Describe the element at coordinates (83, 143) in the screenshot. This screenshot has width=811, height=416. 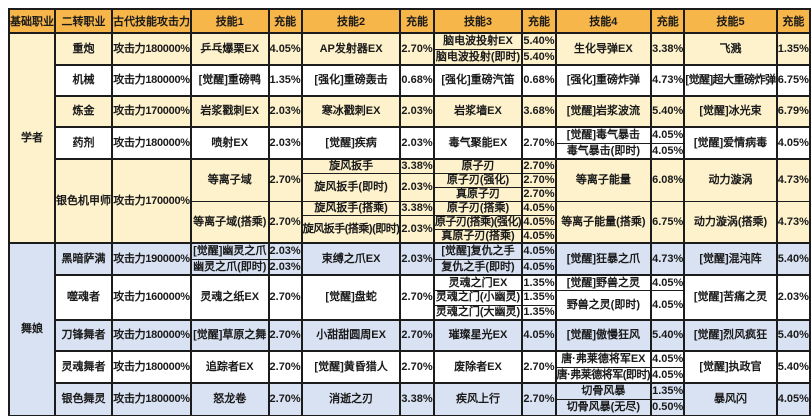
I see `class-name-cell: 药剂` at that location.